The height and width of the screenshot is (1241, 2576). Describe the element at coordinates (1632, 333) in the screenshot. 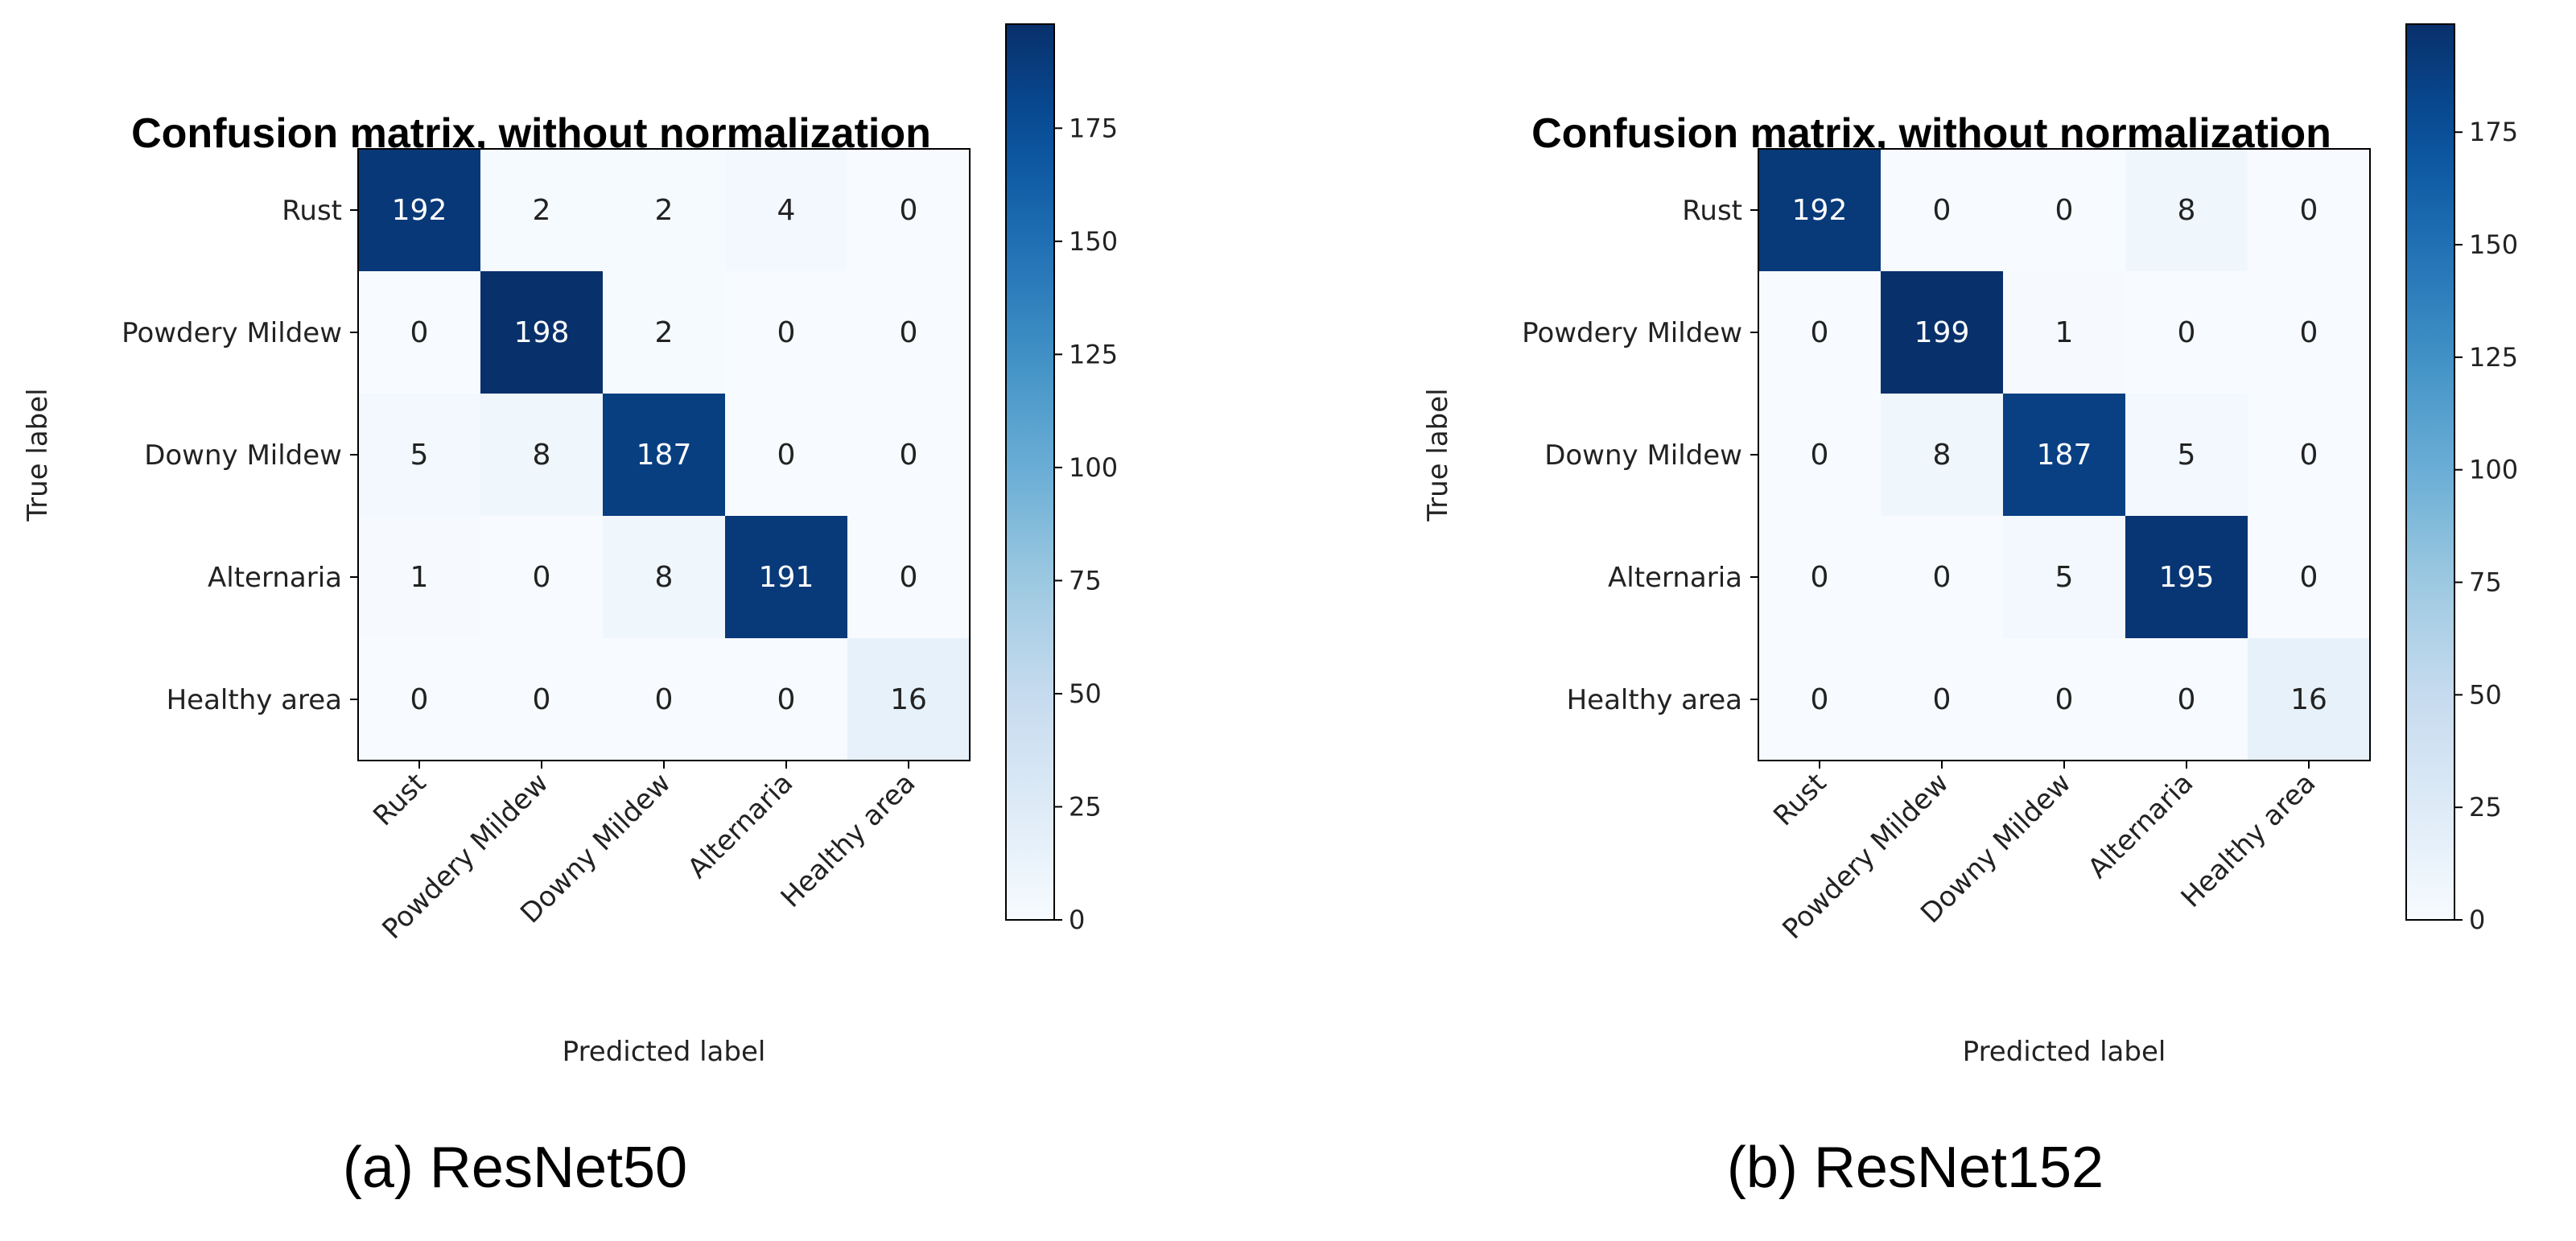

I see `y-tick-label: Powdery Mildew` at that location.